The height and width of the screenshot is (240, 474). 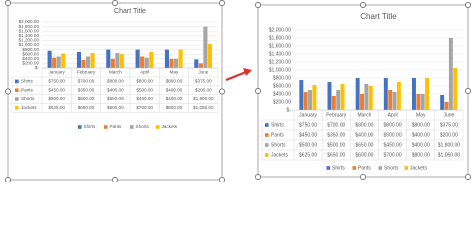 I want to click on table-cell: $1,050.00, so click(x=449, y=155).